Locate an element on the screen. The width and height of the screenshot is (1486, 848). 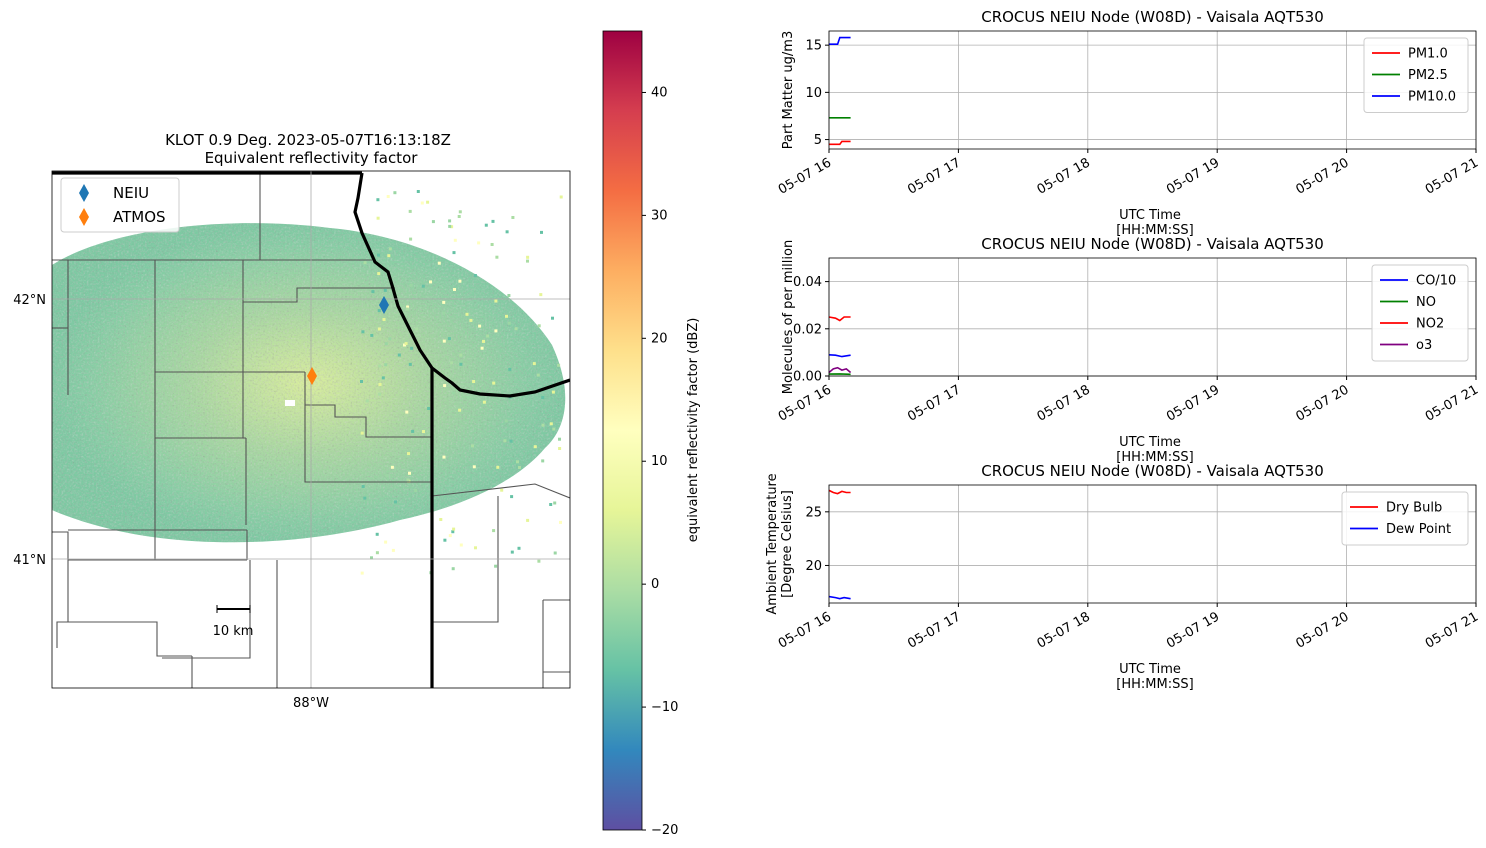
x-axis-label: UTC Time [HH:MM:SS] is located at coordinates (1154, 677).